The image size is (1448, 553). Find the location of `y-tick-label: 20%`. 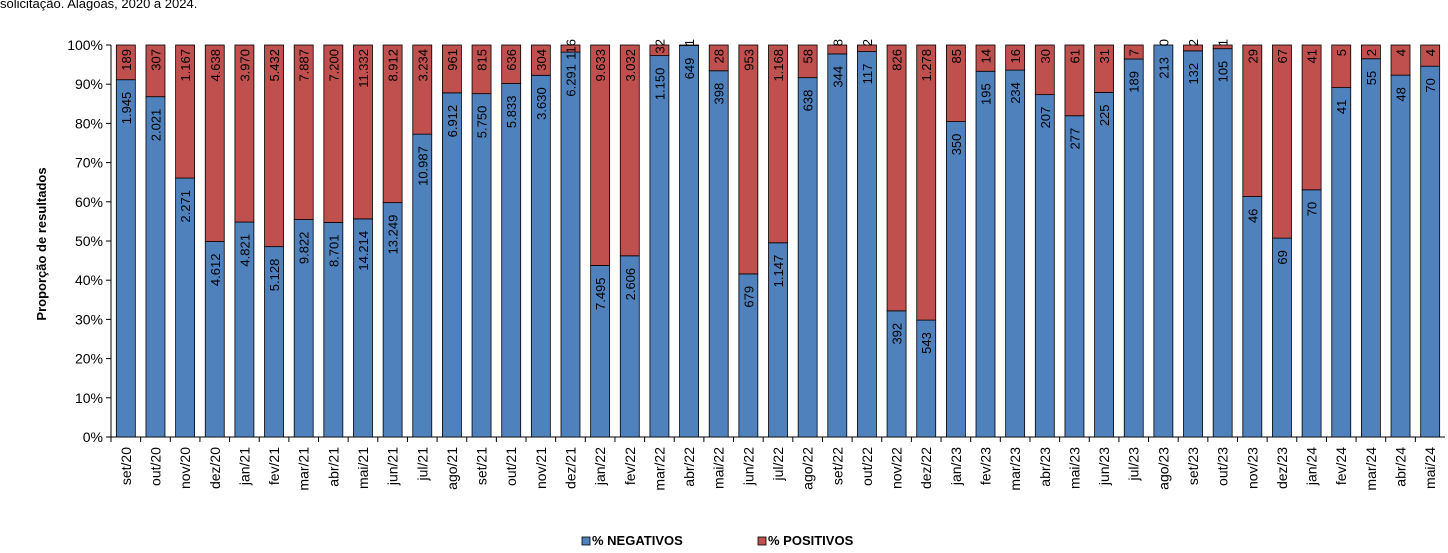

y-tick-label: 20% is located at coordinates (89, 359).